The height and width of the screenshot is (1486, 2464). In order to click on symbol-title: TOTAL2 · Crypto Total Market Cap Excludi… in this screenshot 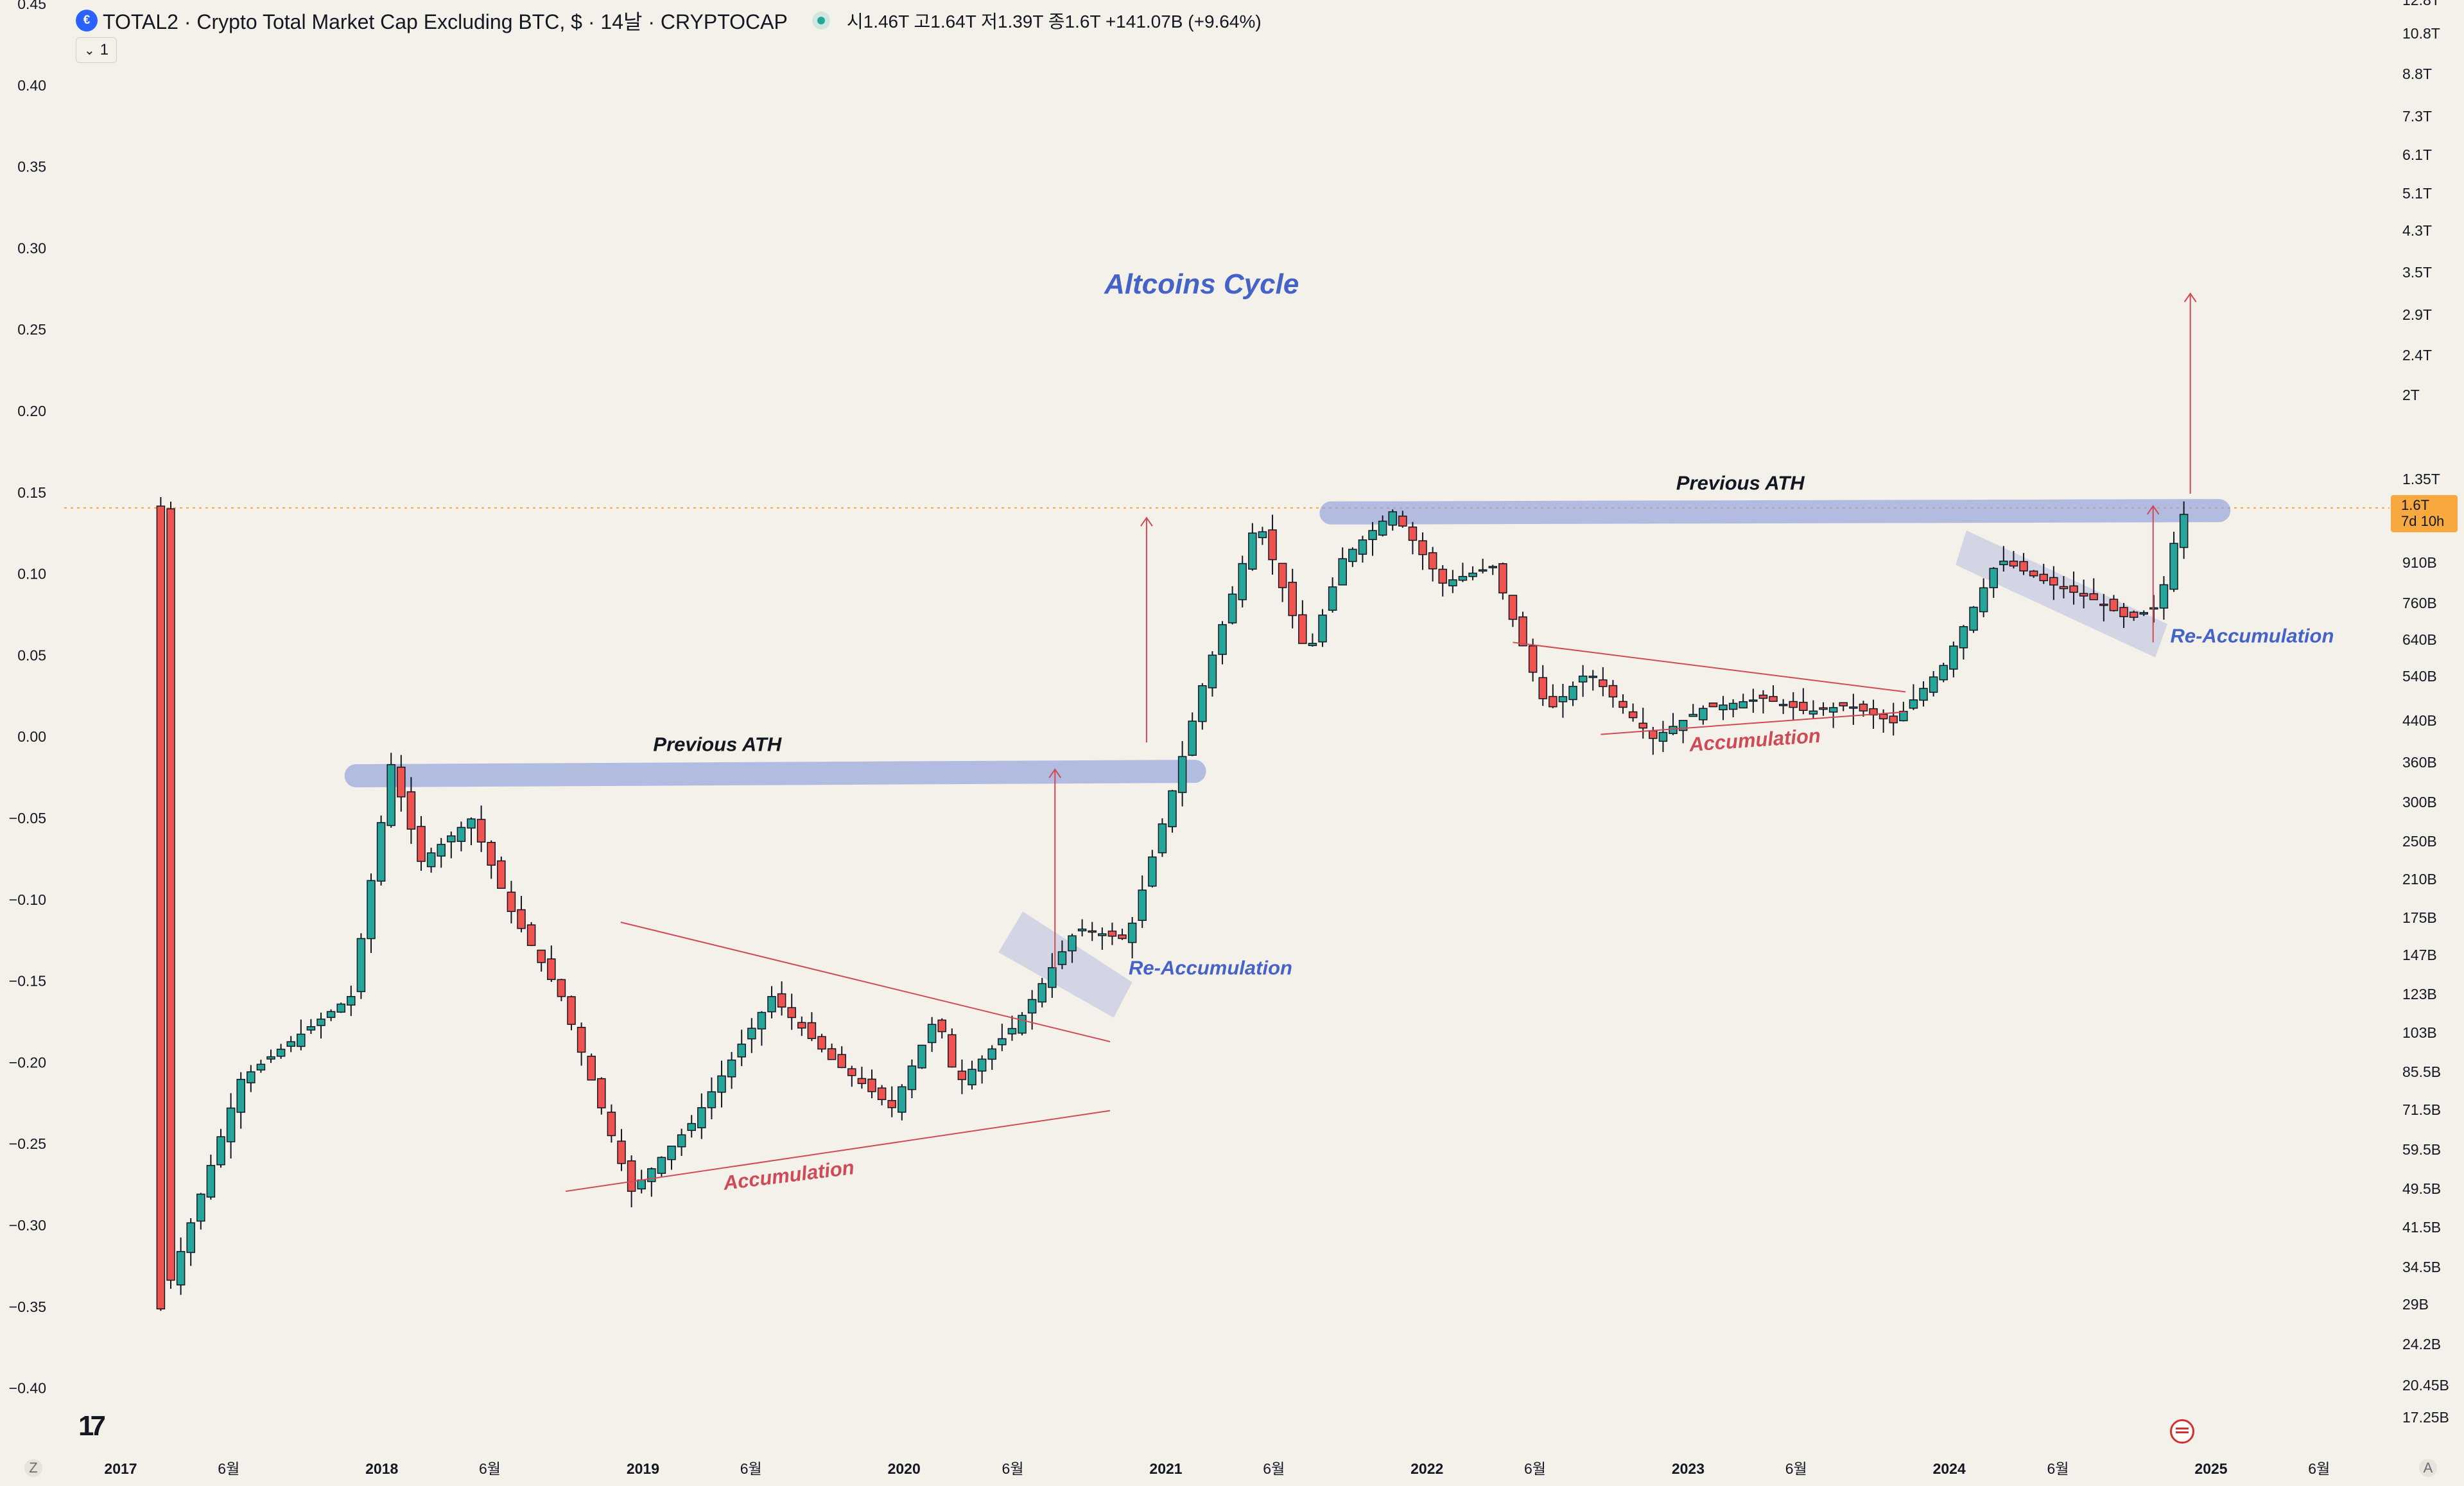, I will do `click(445, 21)`.